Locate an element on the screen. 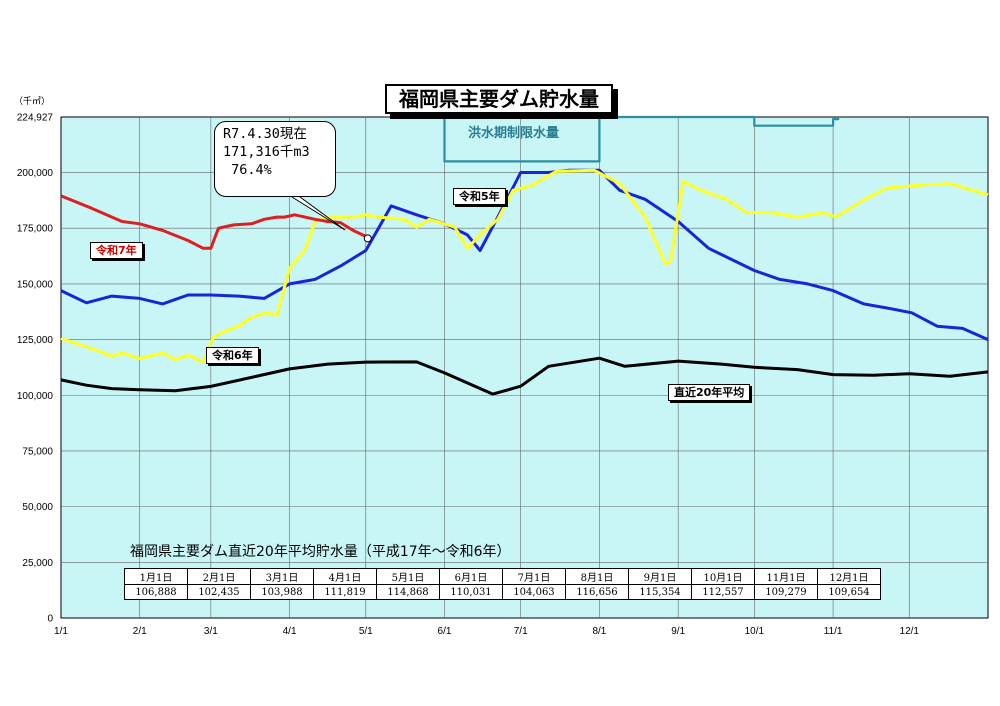 The width and height of the screenshot is (1000, 706). x-tick-label: 4/1 is located at coordinates (290, 631).